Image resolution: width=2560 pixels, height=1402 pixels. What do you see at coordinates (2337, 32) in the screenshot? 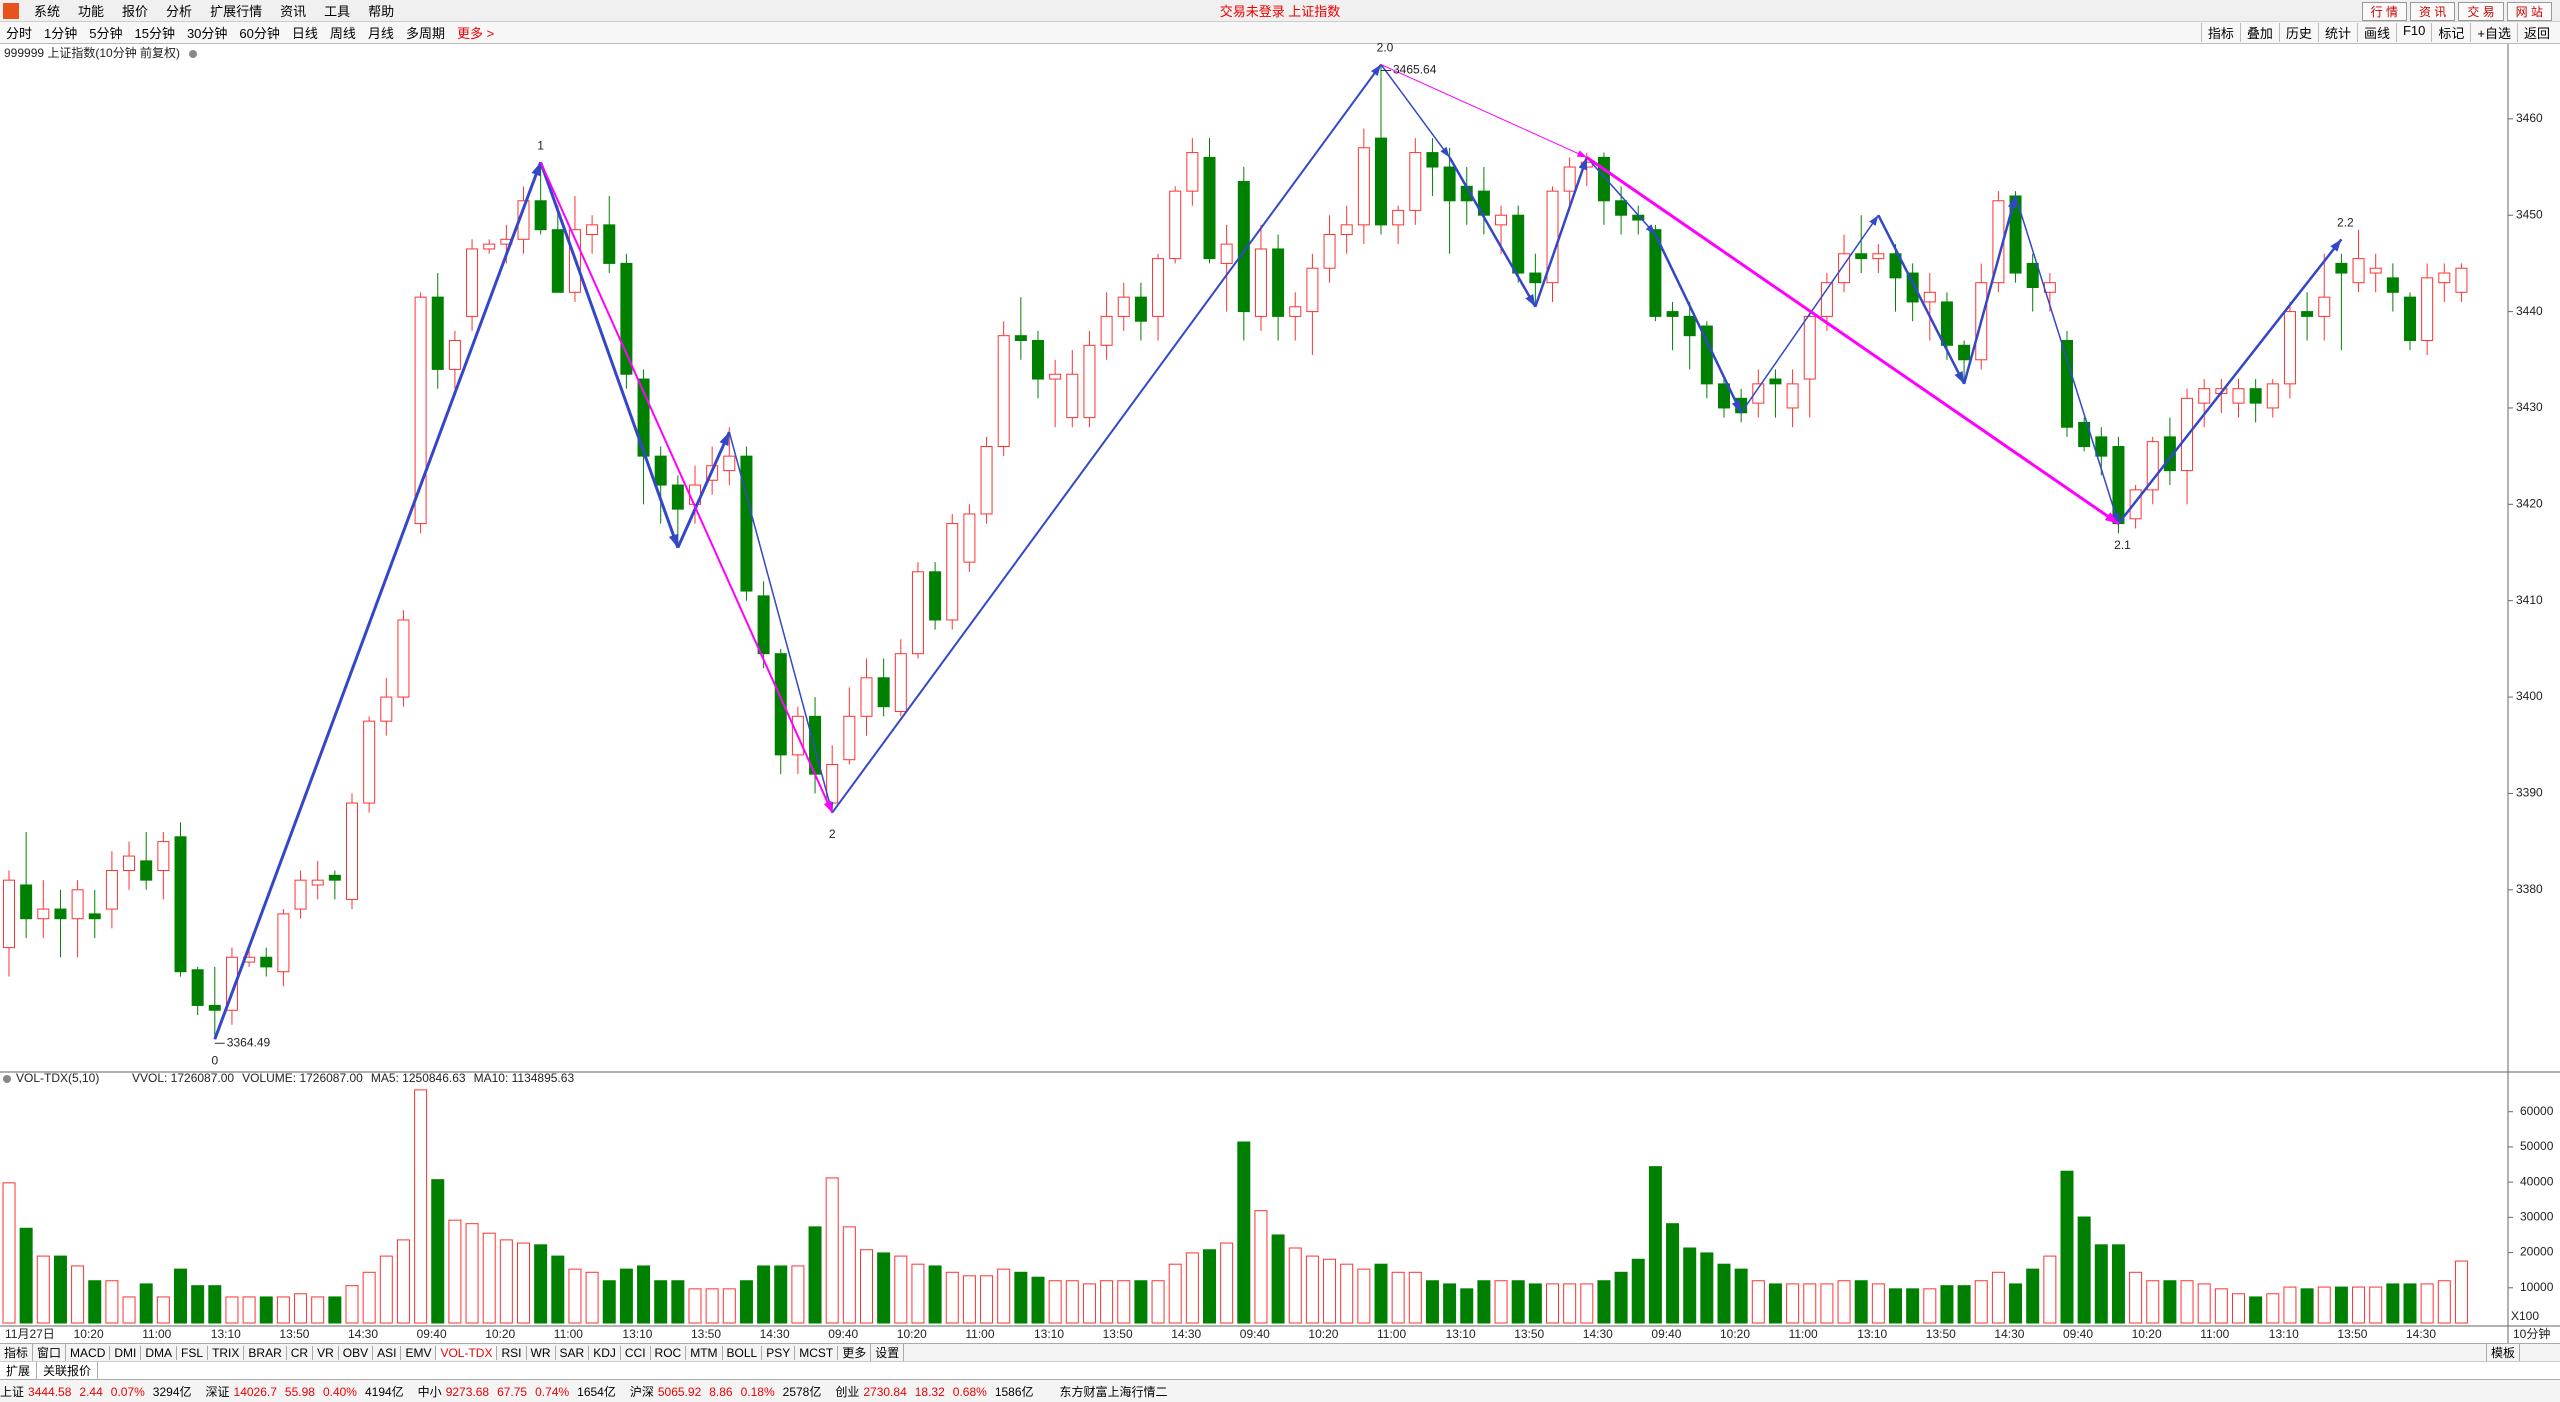
I see `tool-button: 统计` at bounding box center [2337, 32].